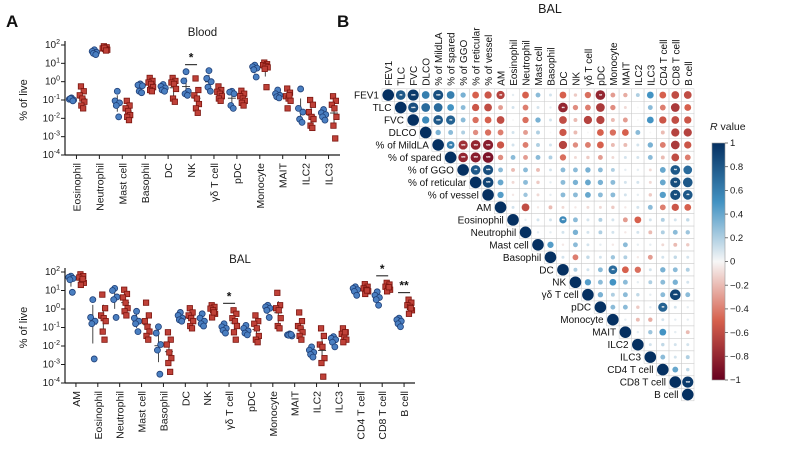  Describe the element at coordinates (464, 62) in the screenshot. I see `corr-col-label: % of GGO` at that location.